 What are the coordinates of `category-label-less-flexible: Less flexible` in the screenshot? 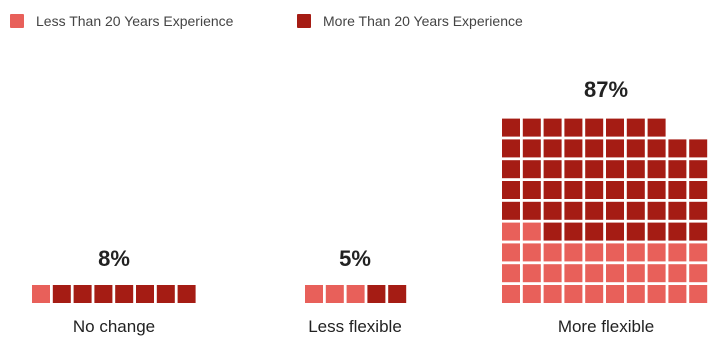 It's located at (355, 326).